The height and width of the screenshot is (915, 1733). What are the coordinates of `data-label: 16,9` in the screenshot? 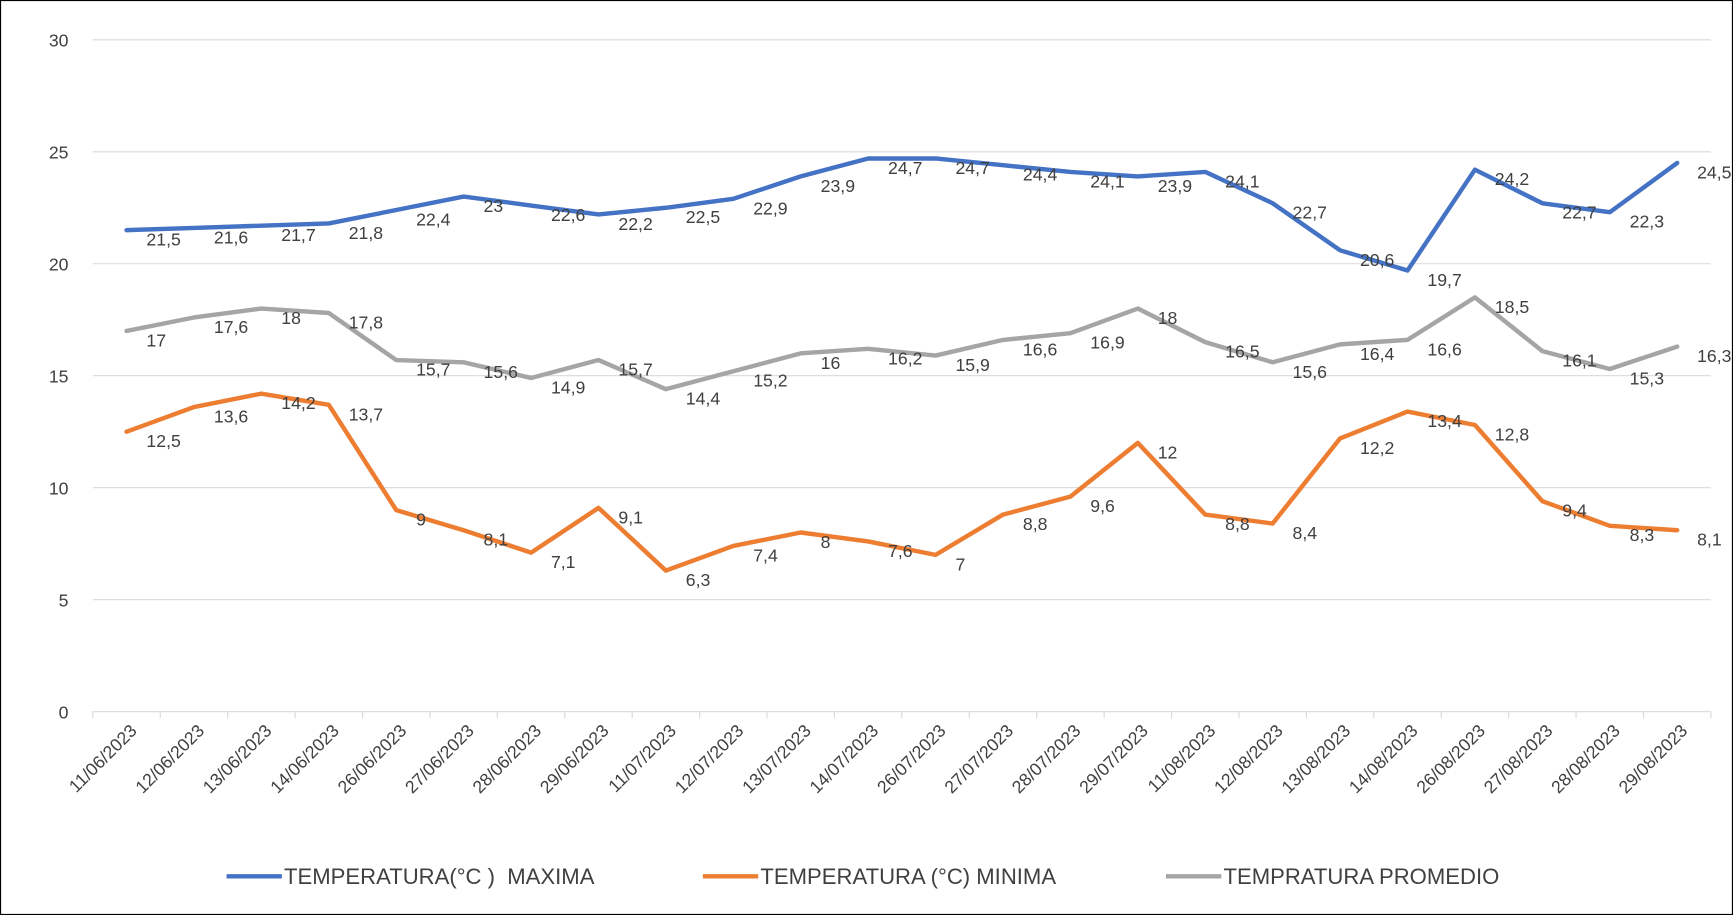 It's located at (1107, 343).